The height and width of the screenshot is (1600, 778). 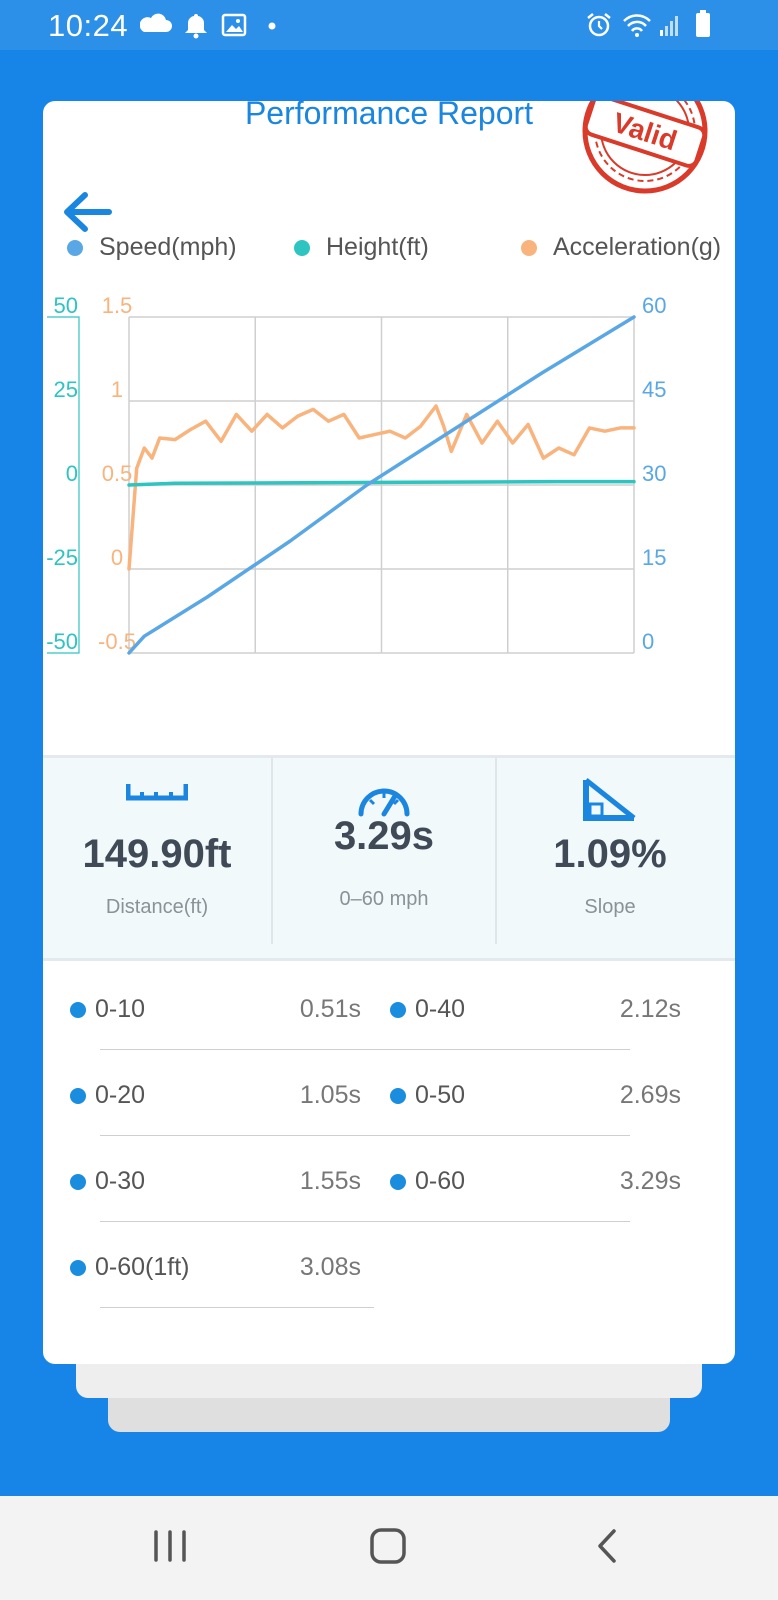 What do you see at coordinates (389, 1182) in the screenshot?
I see `list-item: 0-30 1.55s 0-60 3.29s` at bounding box center [389, 1182].